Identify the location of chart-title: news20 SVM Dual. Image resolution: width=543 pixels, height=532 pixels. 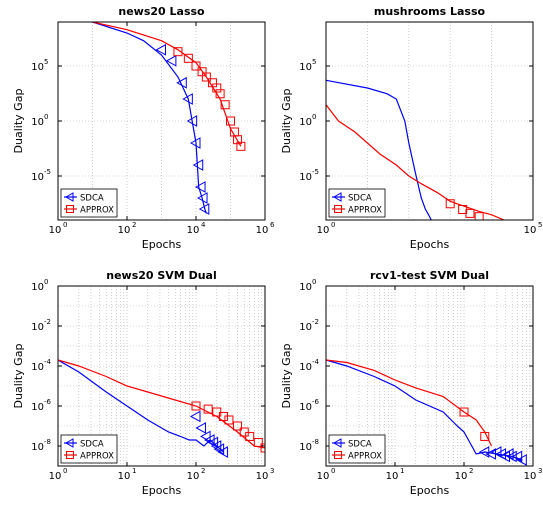
(161, 275).